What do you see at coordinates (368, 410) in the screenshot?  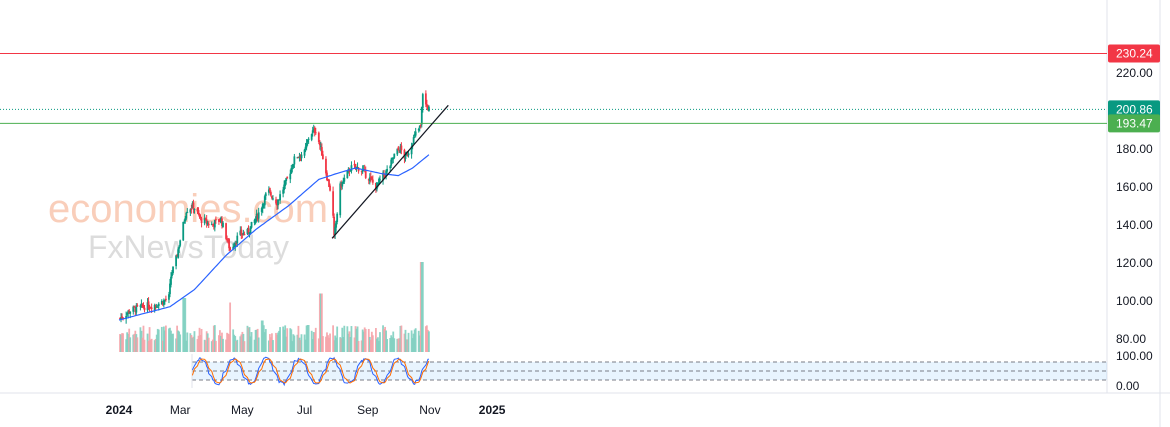 I see `time-tick-label: Sep` at bounding box center [368, 410].